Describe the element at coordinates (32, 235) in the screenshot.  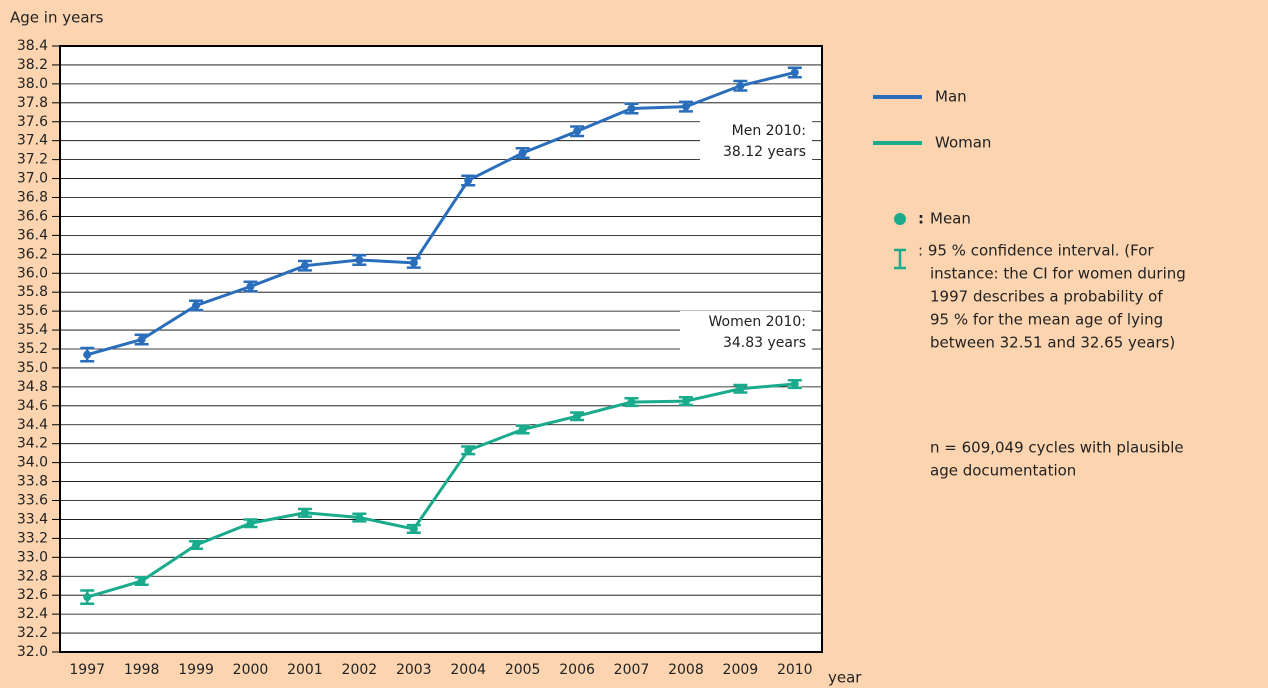
I see `y-tick-label: 36.4` at that location.